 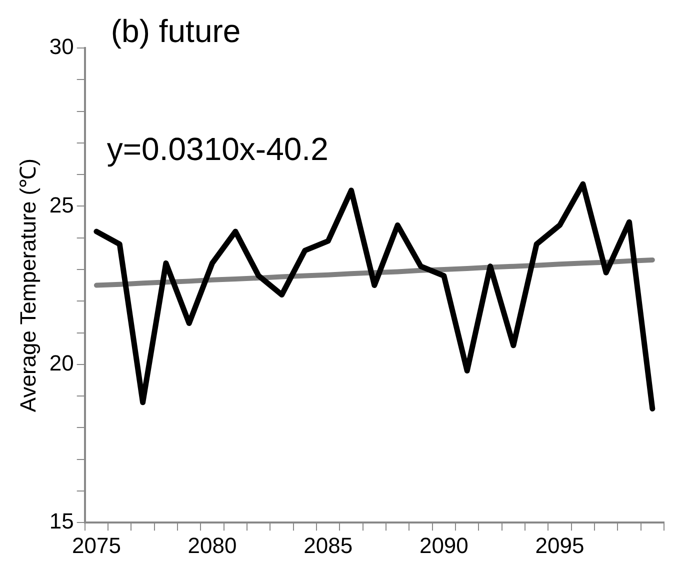 I want to click on x-tick-label: 2075, so click(x=96, y=545).